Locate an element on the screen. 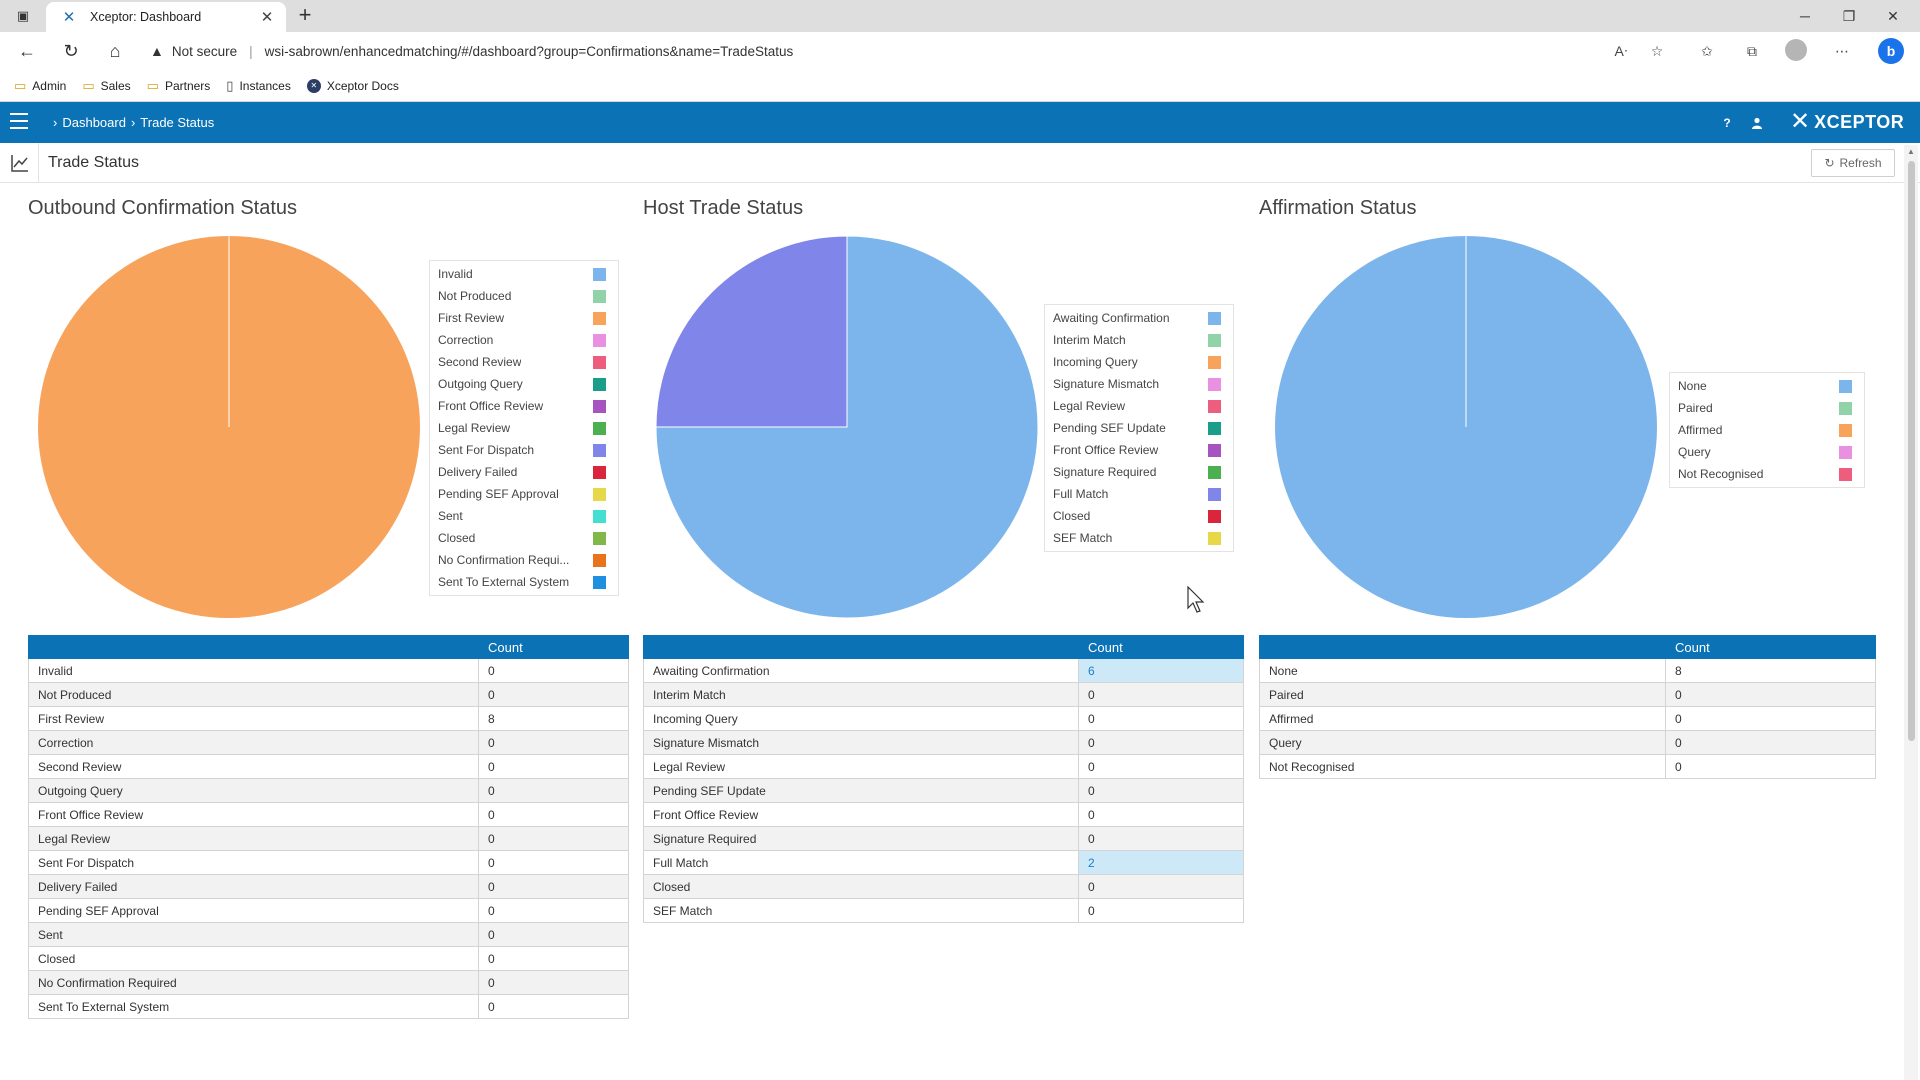  table-row: Not Produced 0 is located at coordinates (328, 694).